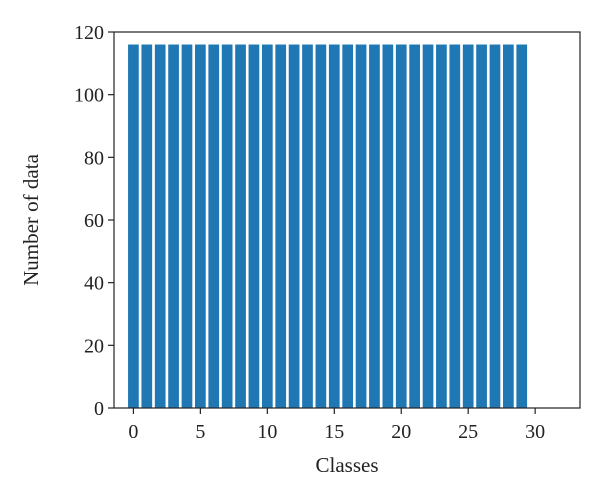  I want to click on x-tick-label: 20, so click(401, 432).